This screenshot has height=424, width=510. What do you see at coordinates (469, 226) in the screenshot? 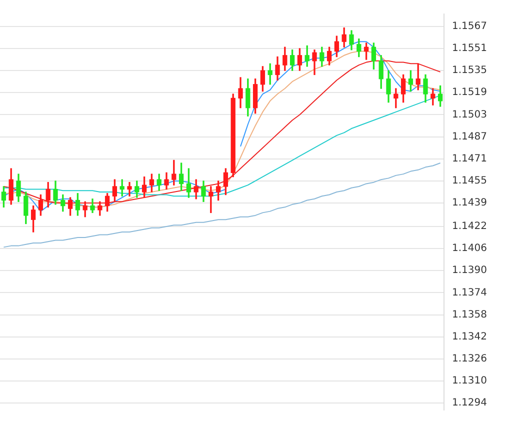
I see `y-tick-label: 1.1422` at bounding box center [469, 226].